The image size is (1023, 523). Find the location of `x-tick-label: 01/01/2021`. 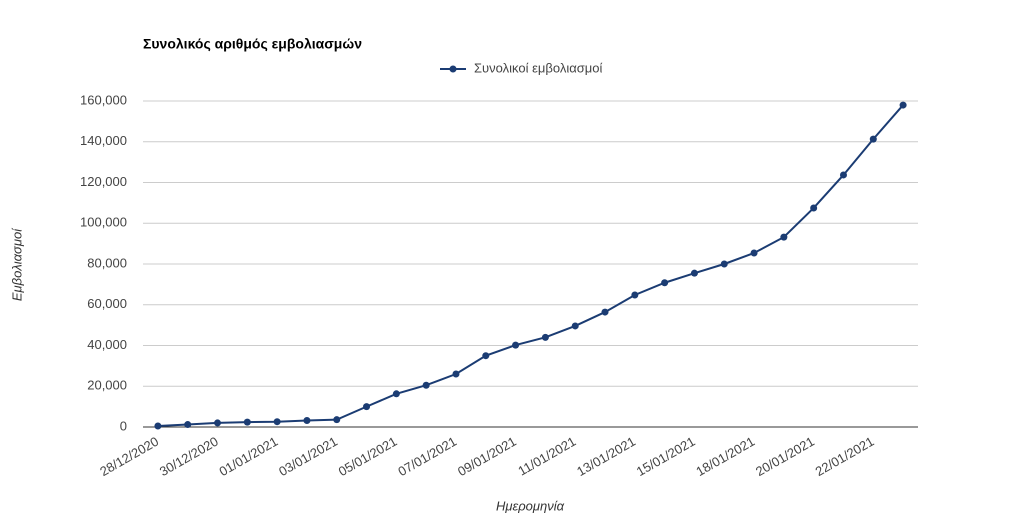

x-tick-label: 01/01/2021 is located at coordinates (248, 457).